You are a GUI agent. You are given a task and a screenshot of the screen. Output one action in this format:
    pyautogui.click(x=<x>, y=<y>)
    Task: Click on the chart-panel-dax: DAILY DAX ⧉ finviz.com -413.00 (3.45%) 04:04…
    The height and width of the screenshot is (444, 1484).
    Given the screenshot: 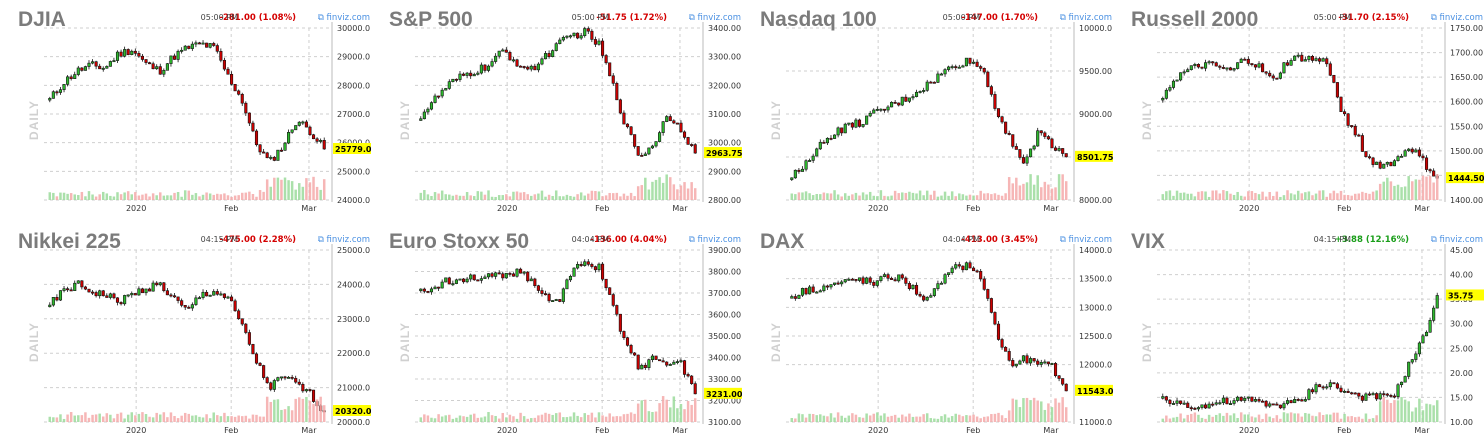 What is the action you would take?
    pyautogui.click(x=927, y=333)
    